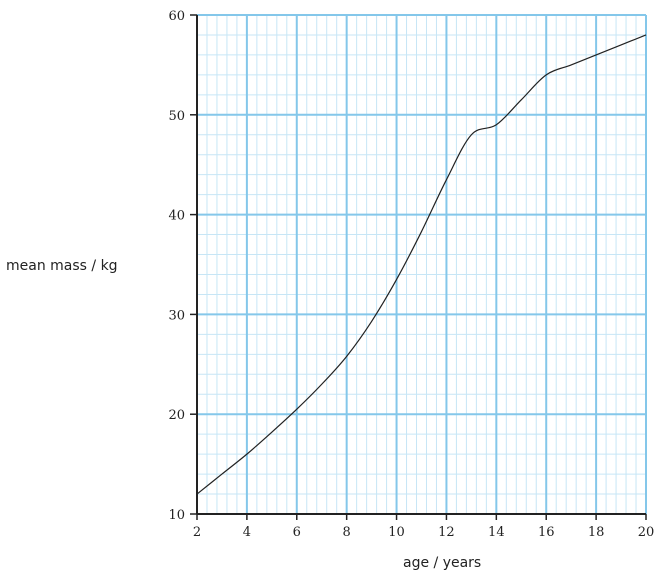 This screenshot has width=659, height=584. What do you see at coordinates (176, 515) in the screenshot?
I see `y-tick-label: 10` at bounding box center [176, 515].